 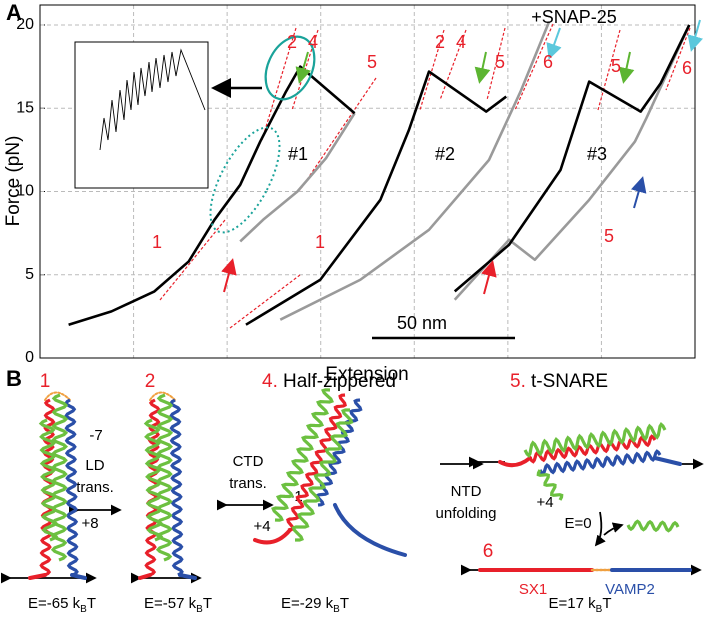 What do you see at coordinates (298, 154) in the screenshot?
I see `annotation: #1` at bounding box center [298, 154].